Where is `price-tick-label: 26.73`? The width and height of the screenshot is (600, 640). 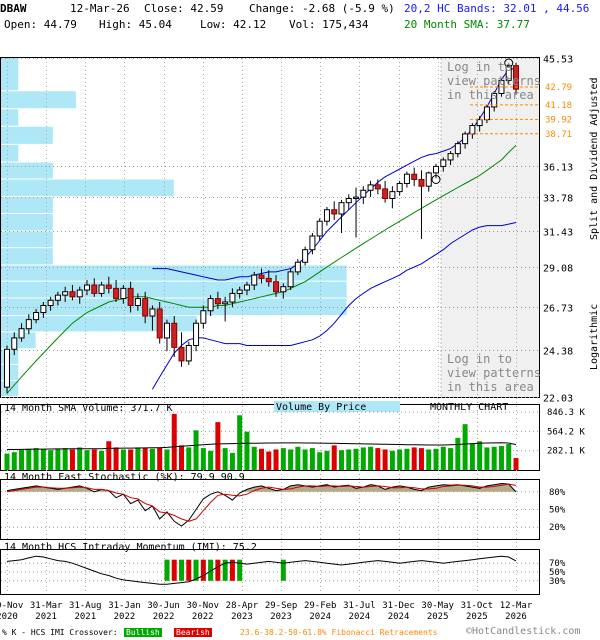
price-tick-label: 26.73 is located at coordinates (558, 309).